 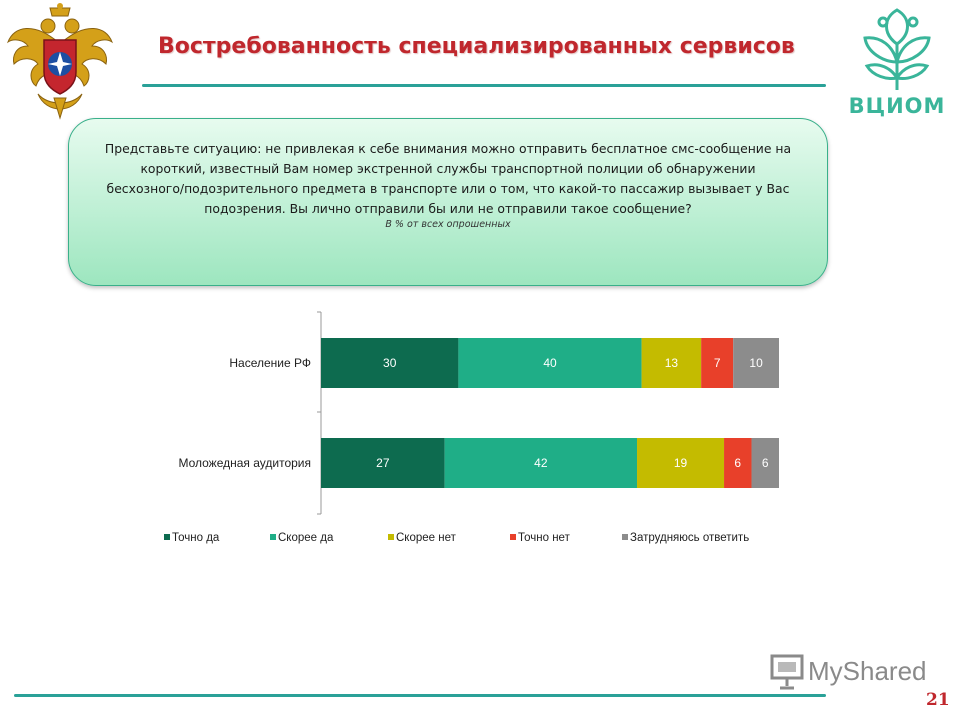 What do you see at coordinates (196, 538) in the screenshot?
I see `legend-label: Точно да` at bounding box center [196, 538].